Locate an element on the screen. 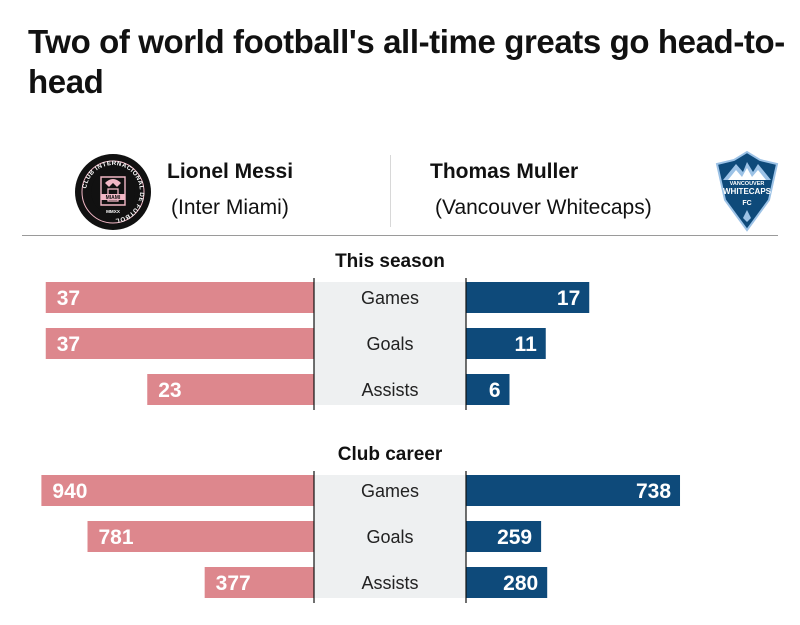  logo-center-text: MIAMI is located at coordinates (113, 198).